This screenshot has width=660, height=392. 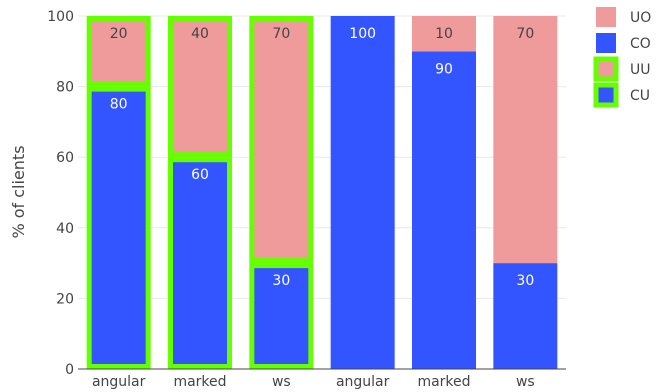 What do you see at coordinates (640, 18) in the screenshot?
I see `legend-label: UO` at bounding box center [640, 18].